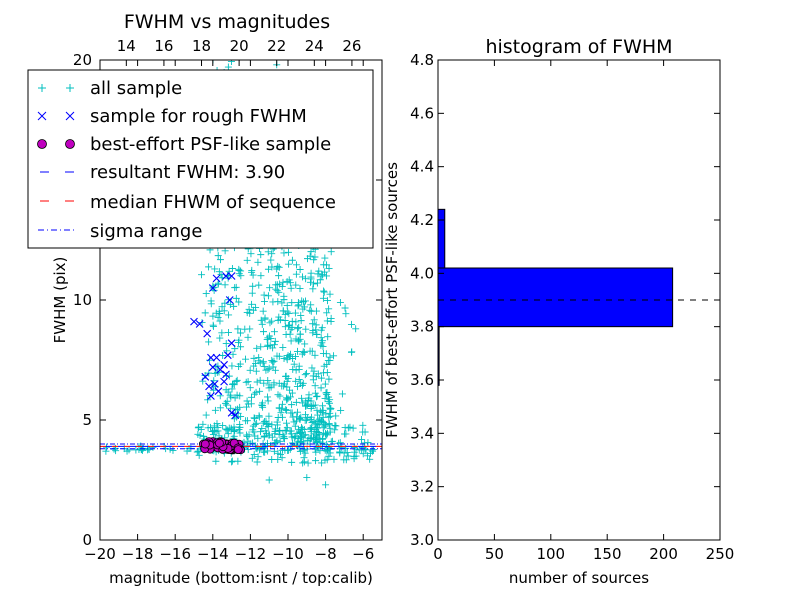  I want to click on scatter-top-tick-label: 16, so click(163, 46).